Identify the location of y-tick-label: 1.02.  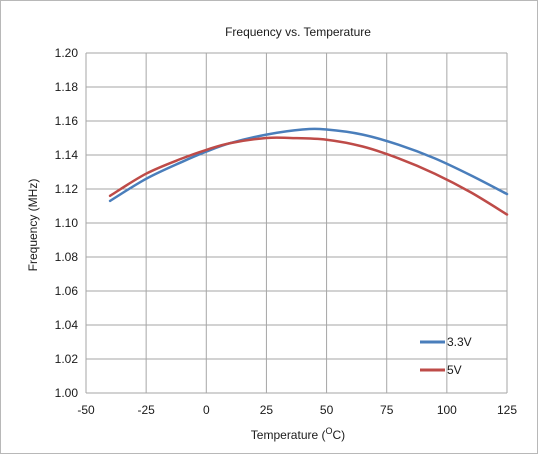
(67, 359).